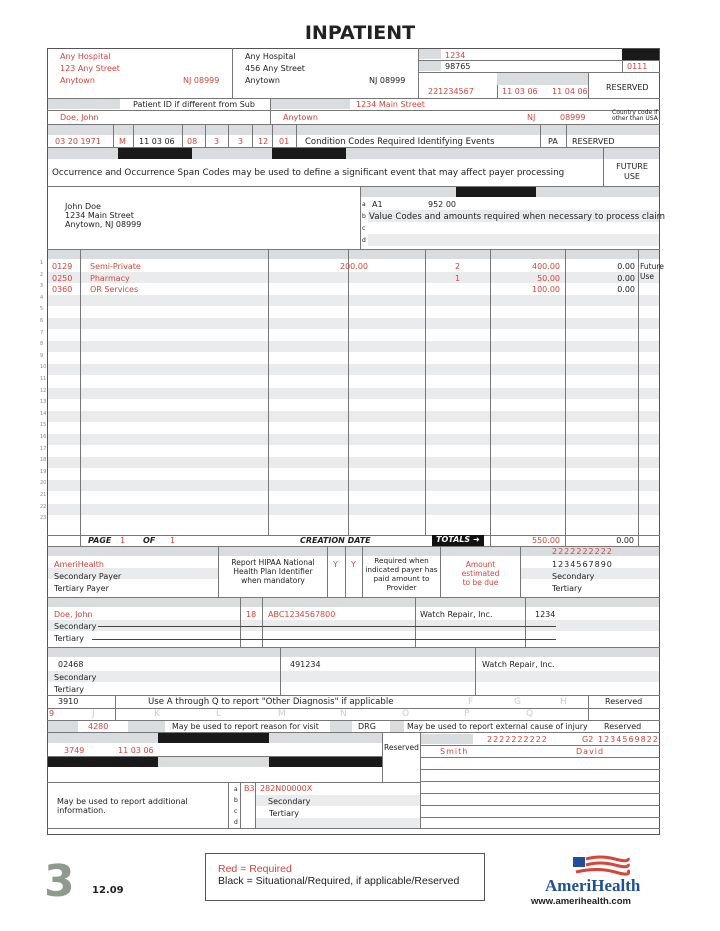  Describe the element at coordinates (582, 551) in the screenshot. I see `billing-npi: 2222222222` at that location.